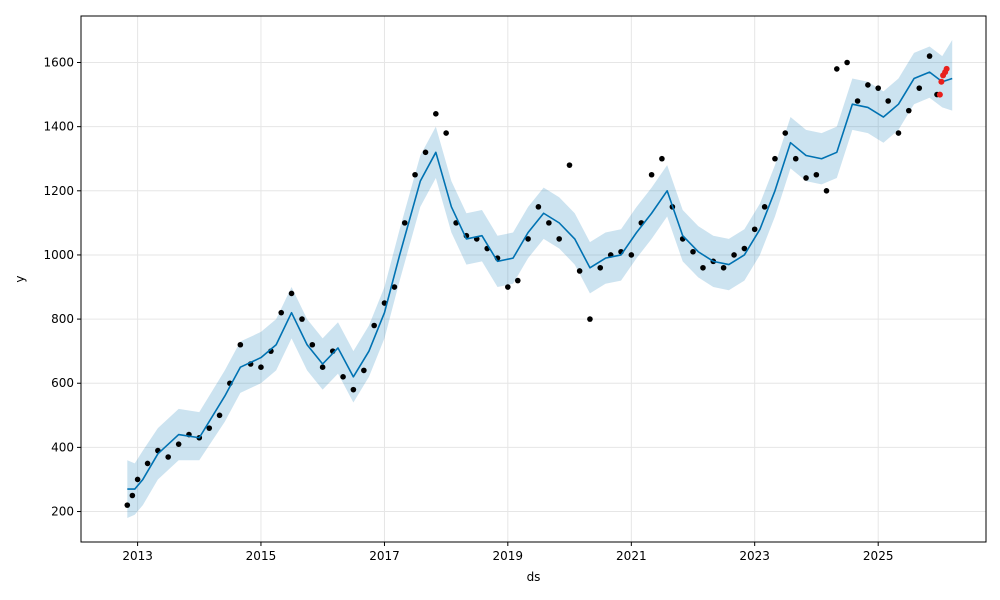 The image size is (1000, 600). What do you see at coordinates (261, 556) in the screenshot?
I see `x-tick-label: 2015` at bounding box center [261, 556].